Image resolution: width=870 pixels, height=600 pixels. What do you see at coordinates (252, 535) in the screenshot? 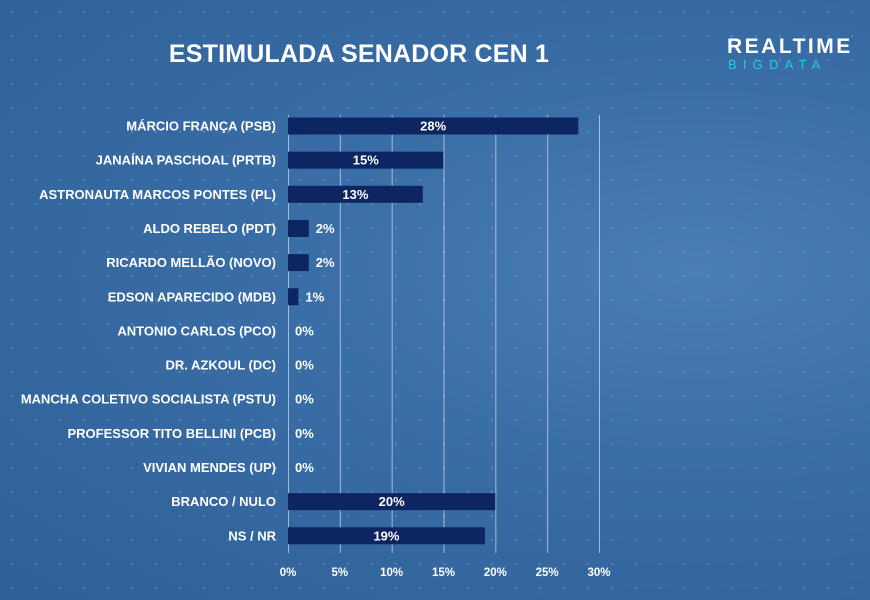
I see `category-label: NS / NR` at bounding box center [252, 535].